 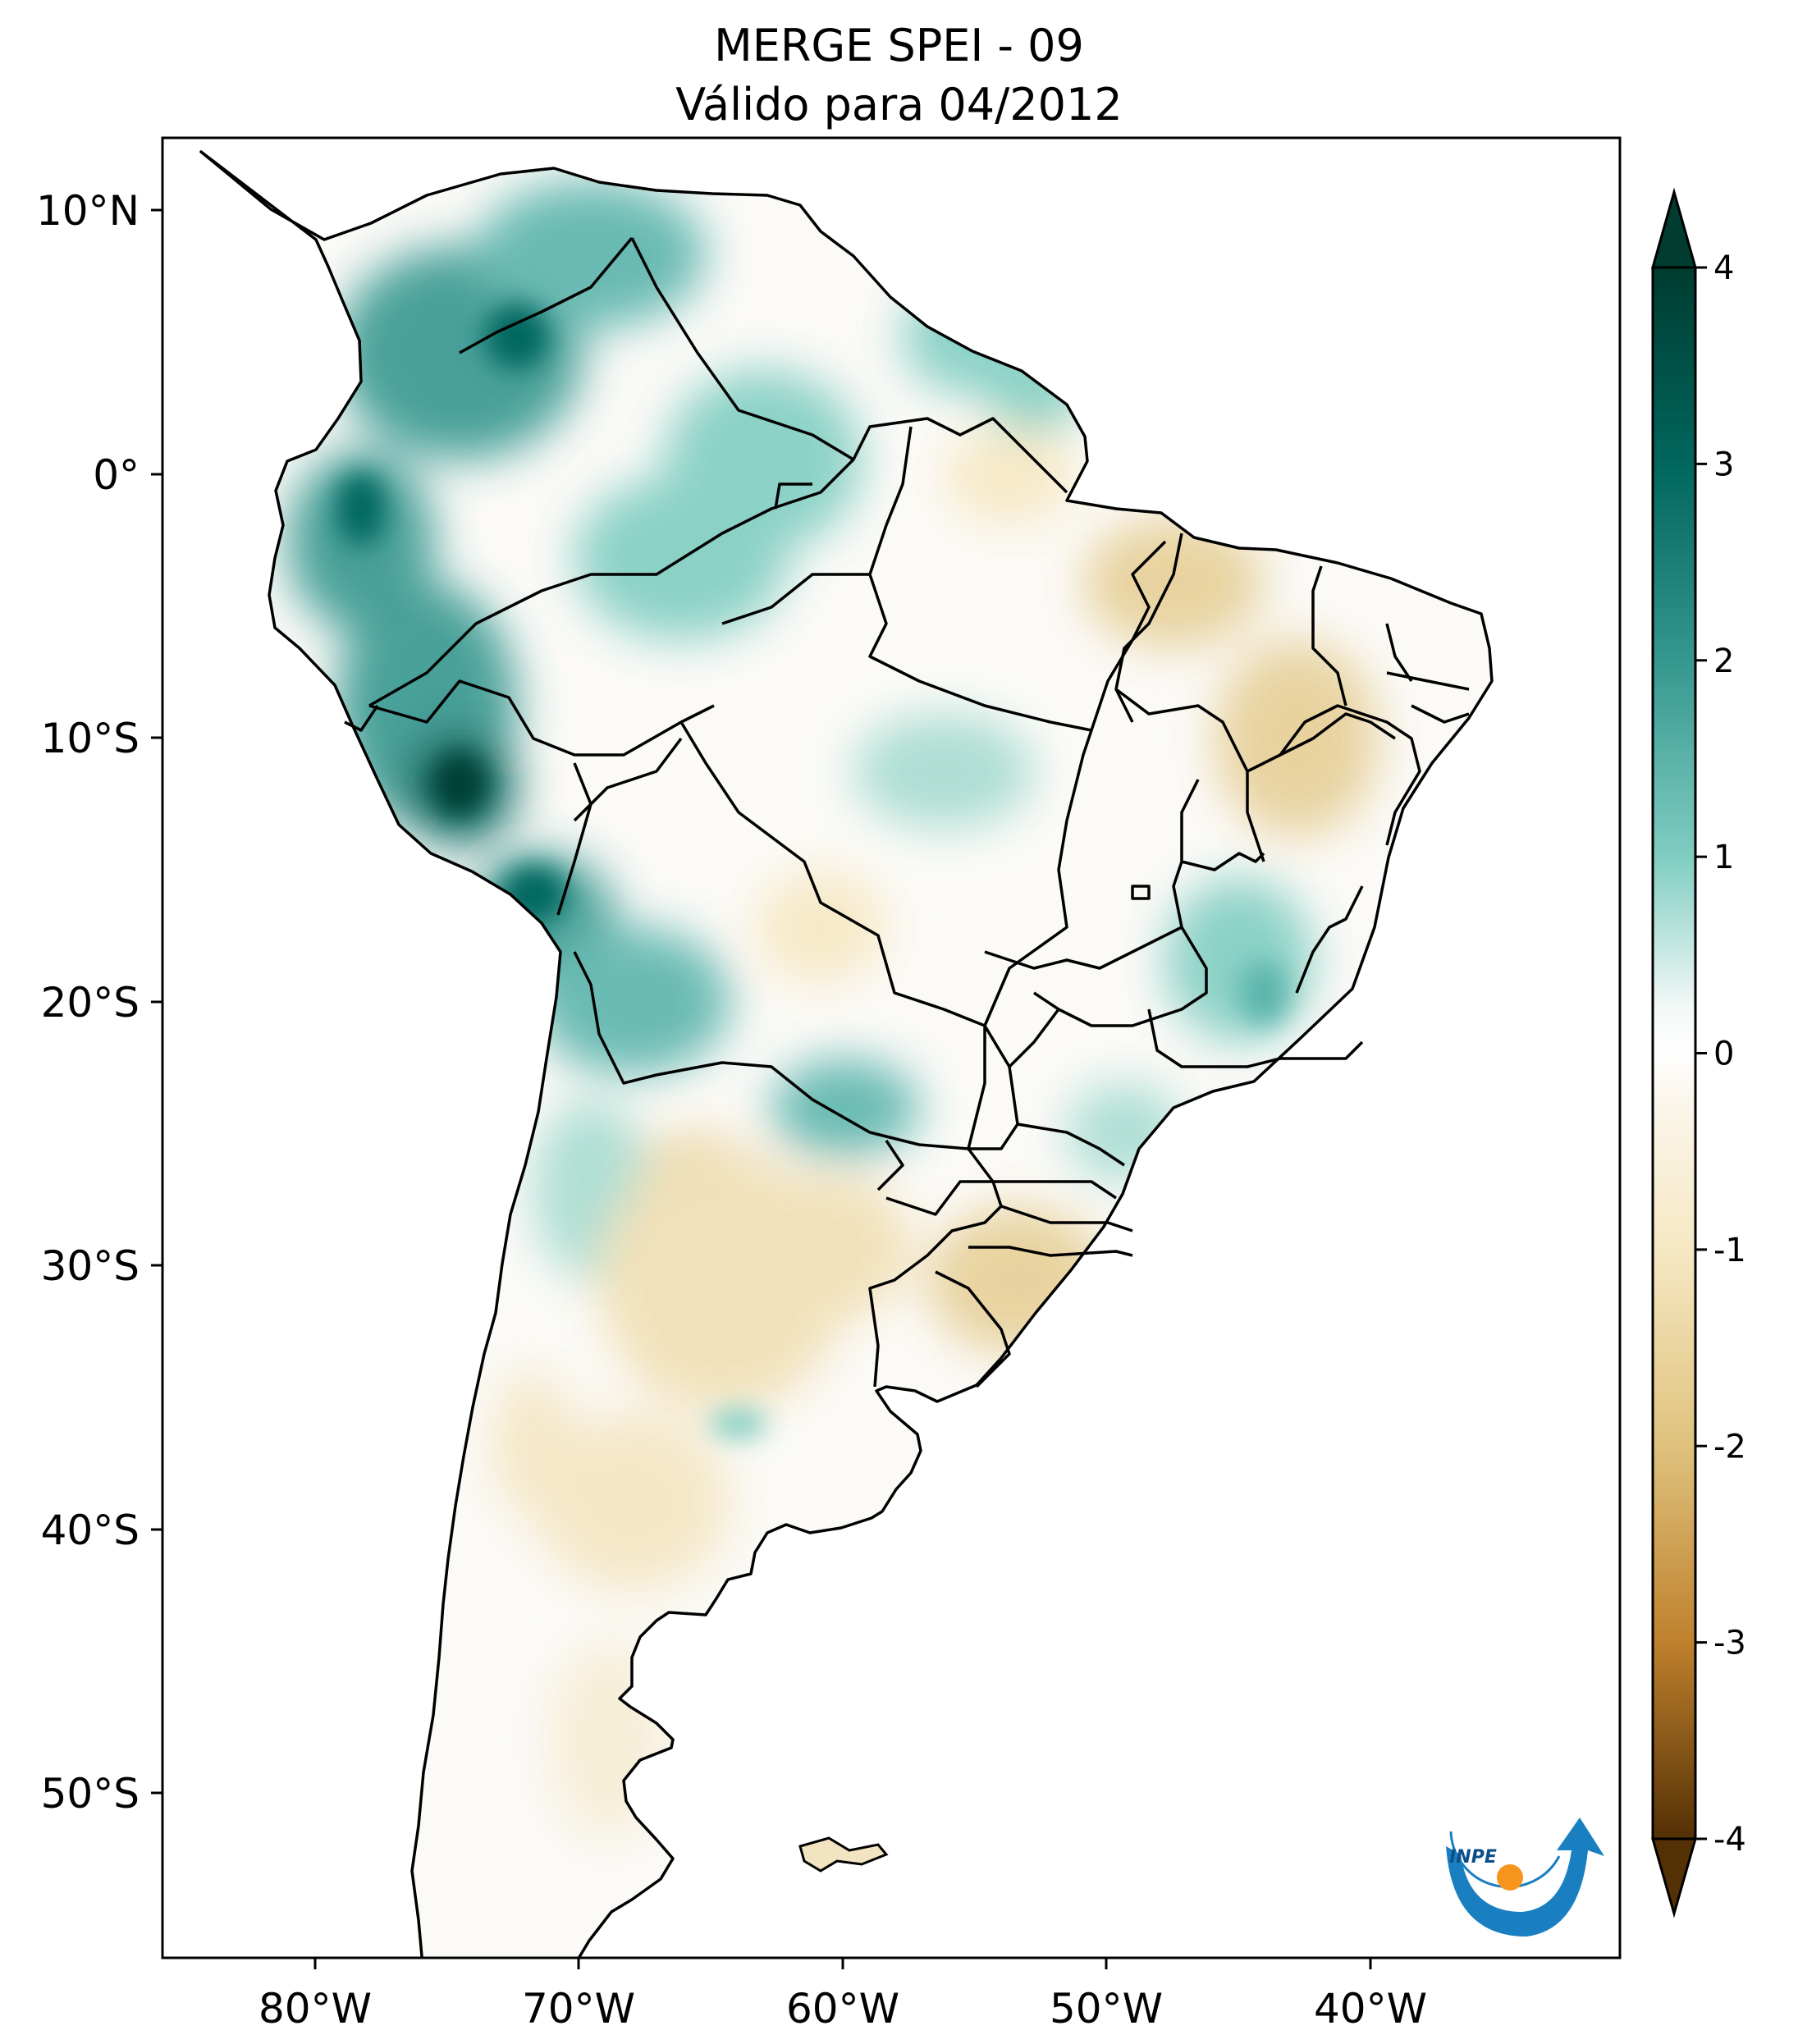 I want to click on colorbar-tick-label: -1, so click(x=1729, y=1250).